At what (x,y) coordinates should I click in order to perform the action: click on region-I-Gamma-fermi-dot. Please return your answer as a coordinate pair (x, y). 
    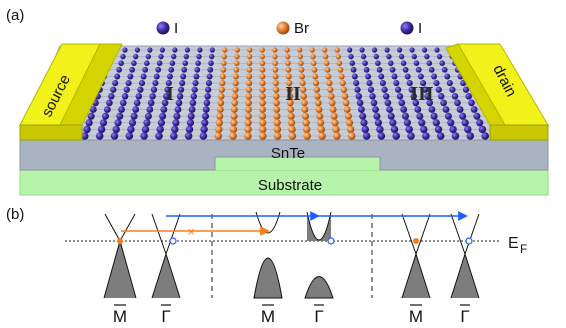
    Looking at the image, I should click on (173, 241).